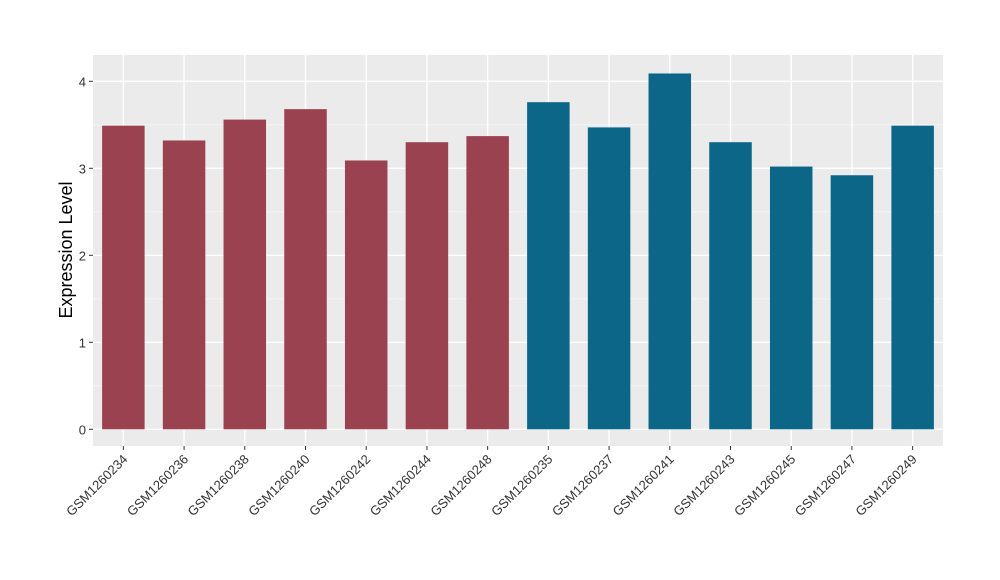 The image size is (1000, 580). What do you see at coordinates (184, 285) in the screenshot?
I see `bar-GSM1260236` at bounding box center [184, 285].